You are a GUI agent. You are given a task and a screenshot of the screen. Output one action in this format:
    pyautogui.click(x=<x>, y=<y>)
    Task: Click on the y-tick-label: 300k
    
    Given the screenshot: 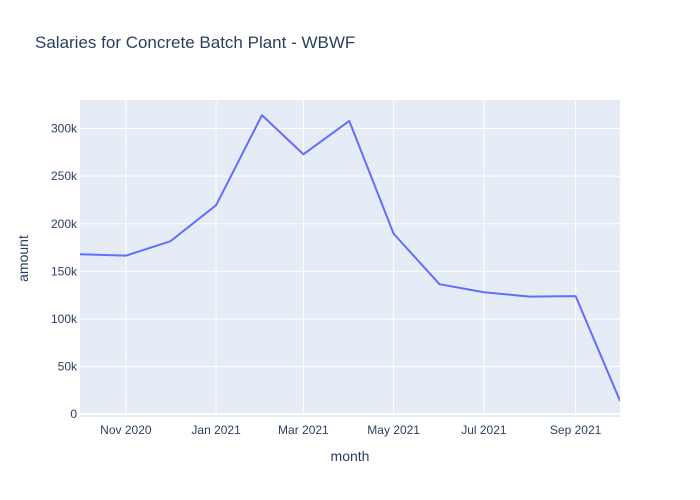 What is the action you would take?
    pyautogui.click(x=64, y=129)
    